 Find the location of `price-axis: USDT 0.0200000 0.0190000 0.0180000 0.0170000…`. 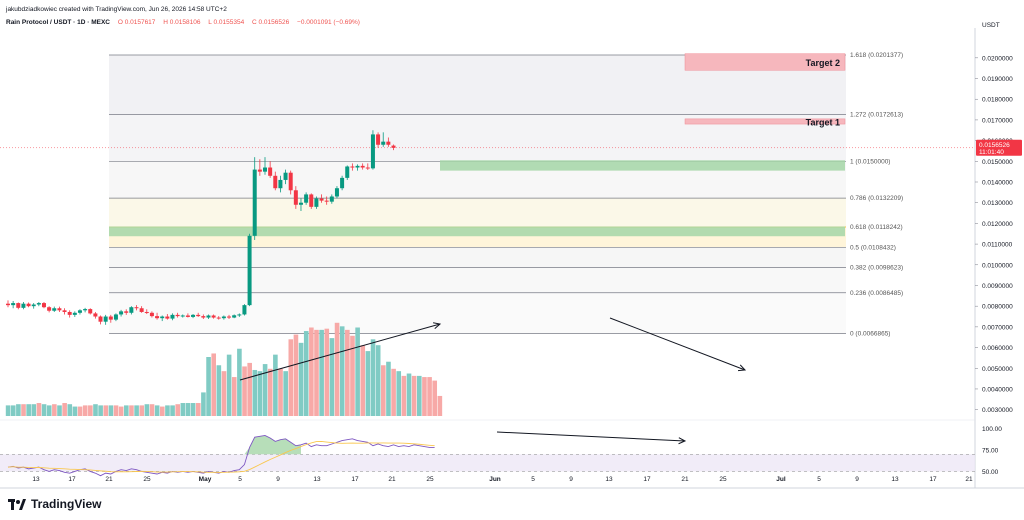

price-axis: USDT 0.0200000 0.0190000 0.0180000 0.0170000… is located at coordinates (998, 249).